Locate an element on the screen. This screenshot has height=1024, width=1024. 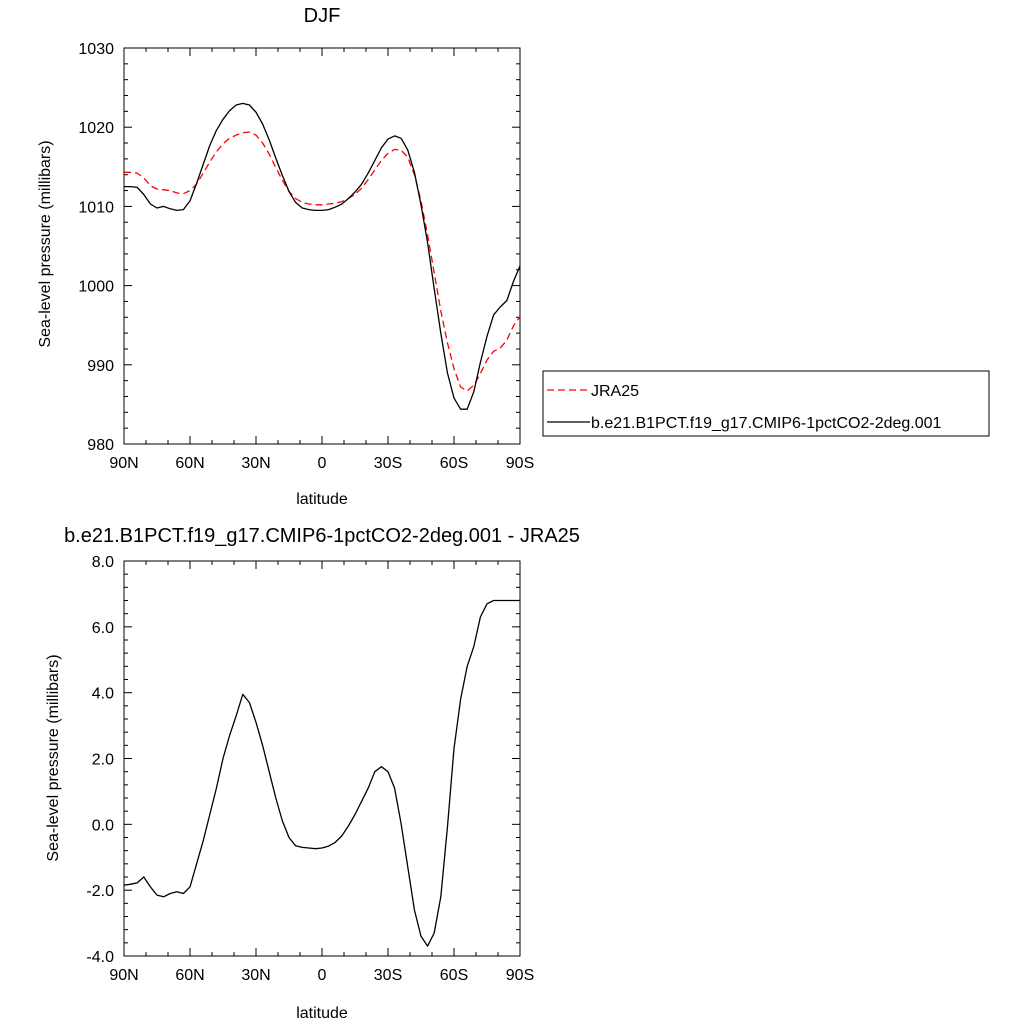
y-tick-label: 2.0 is located at coordinates (103, 760).